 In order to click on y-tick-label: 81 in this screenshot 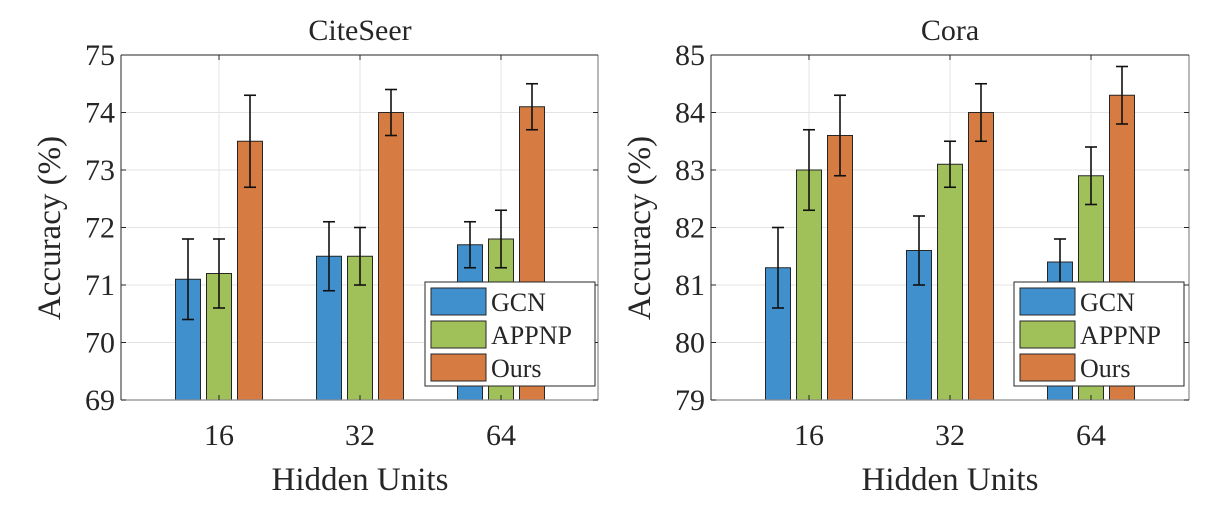, I will do `click(690, 285)`.